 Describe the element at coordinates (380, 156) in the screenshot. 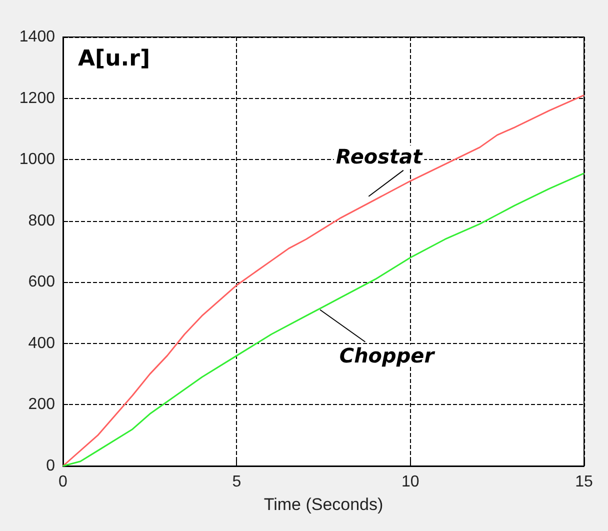

I see `series-label: Reostat` at that location.